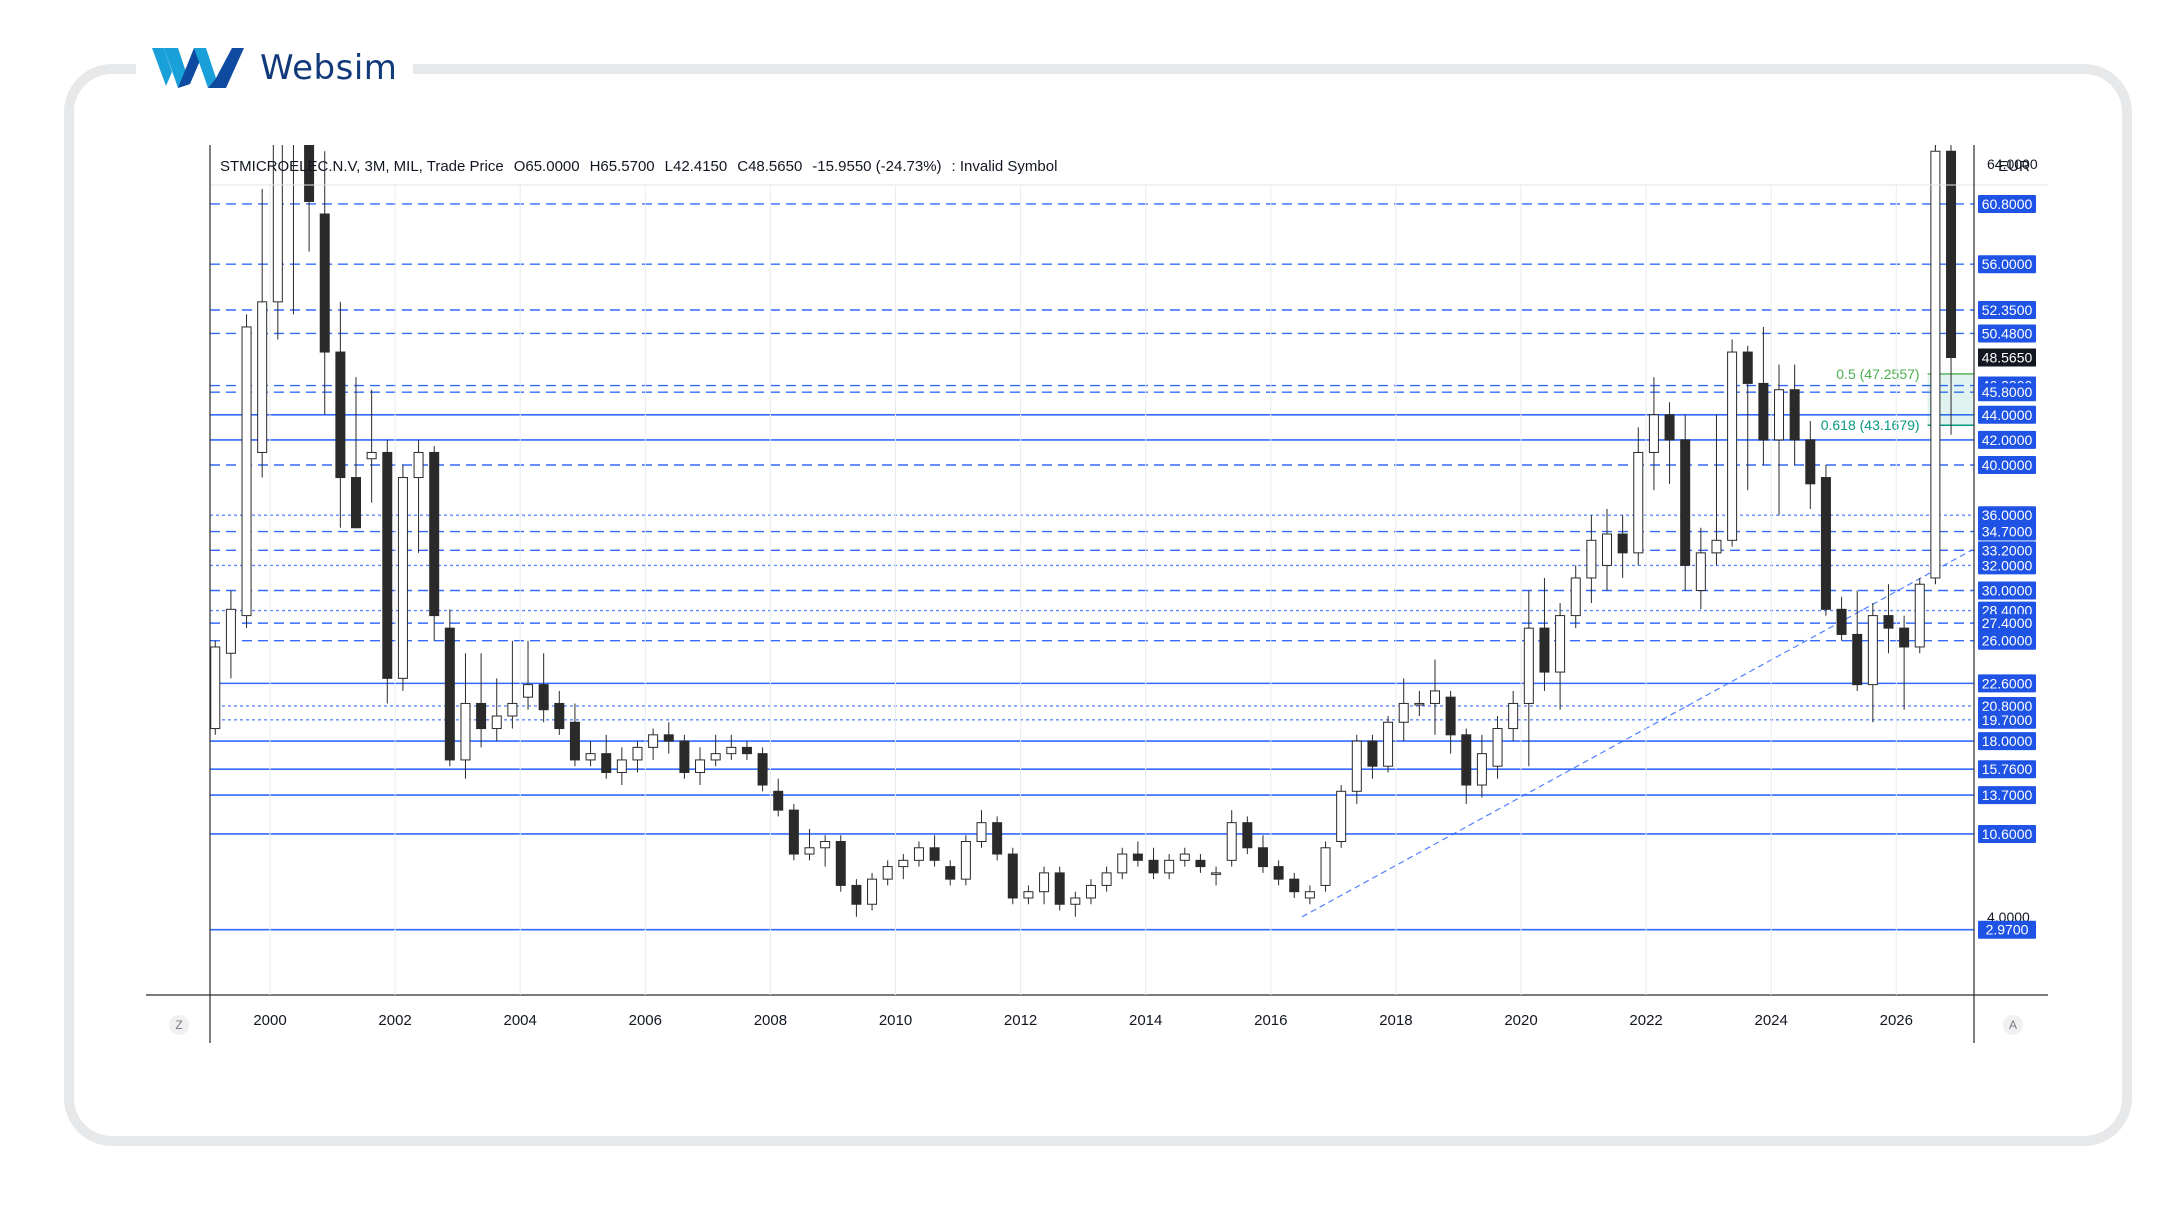 The image size is (2184, 1206). What do you see at coordinates (1896, 1020) in the screenshot?
I see `x-tick-label: 2026` at bounding box center [1896, 1020].